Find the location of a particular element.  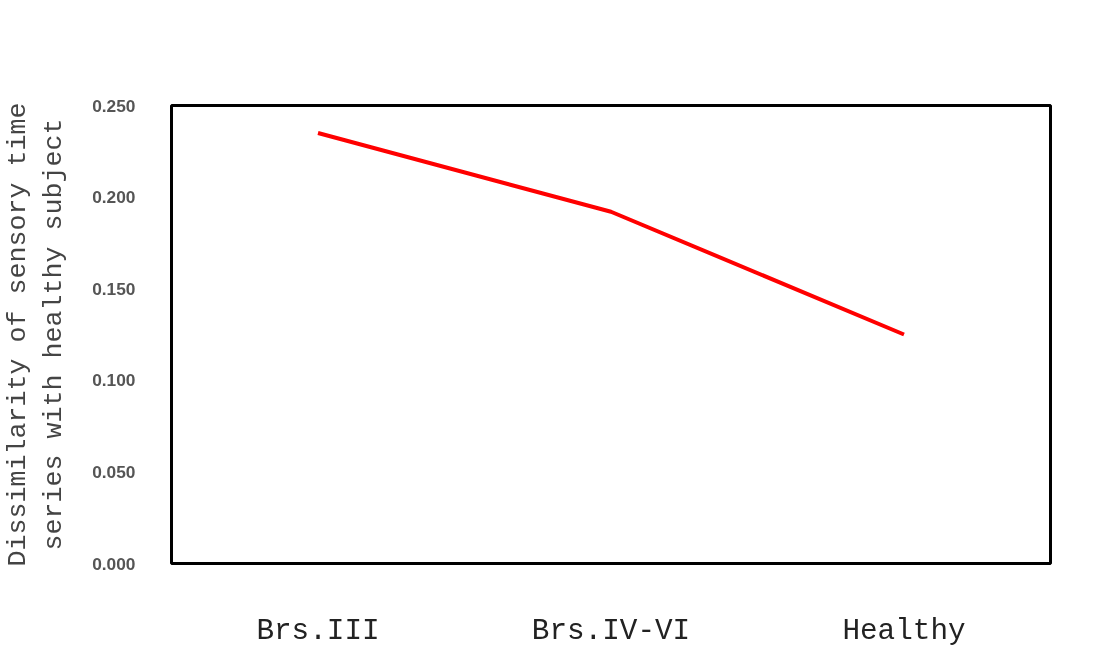

x-tick-label: Brs.IV-VI is located at coordinates (611, 631).